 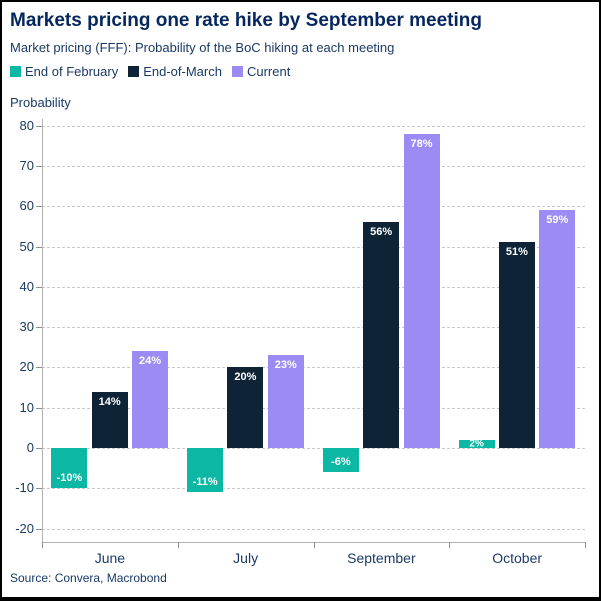 I want to click on bar-end-of-march-july: 20%, so click(x=245, y=407).